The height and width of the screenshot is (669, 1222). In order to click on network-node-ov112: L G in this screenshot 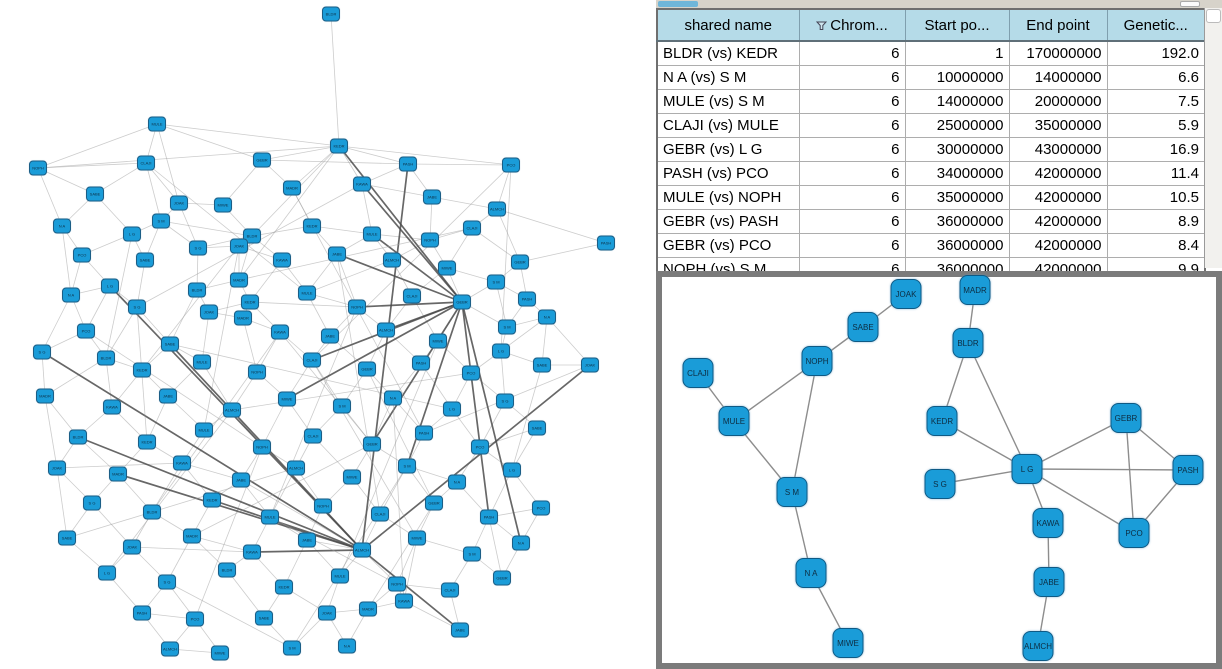, I will do `click(107, 573)`.